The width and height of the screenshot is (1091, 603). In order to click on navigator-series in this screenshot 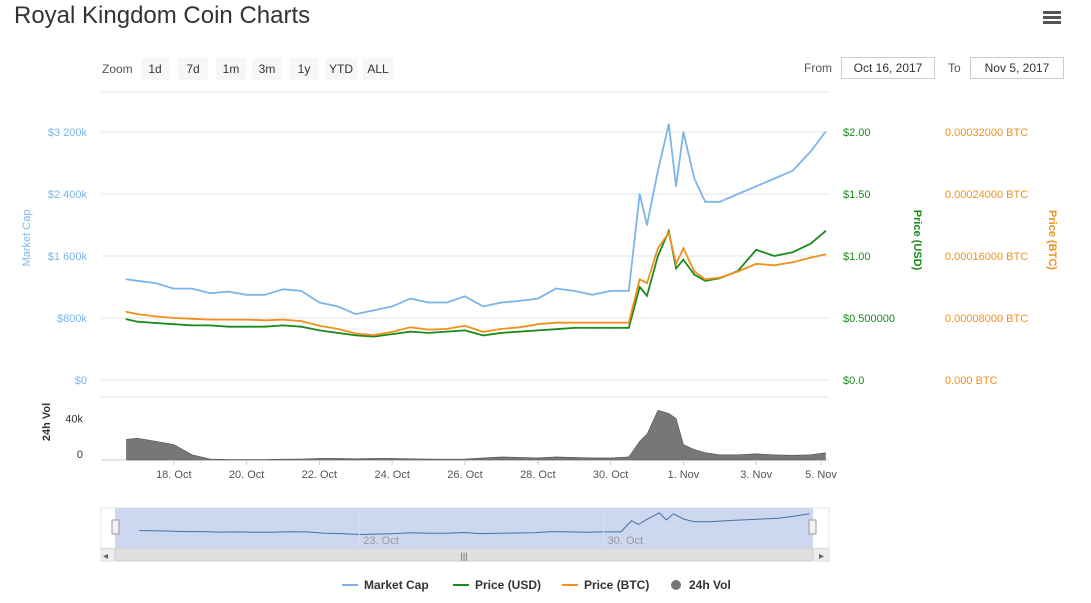, I will do `click(474, 524)`.